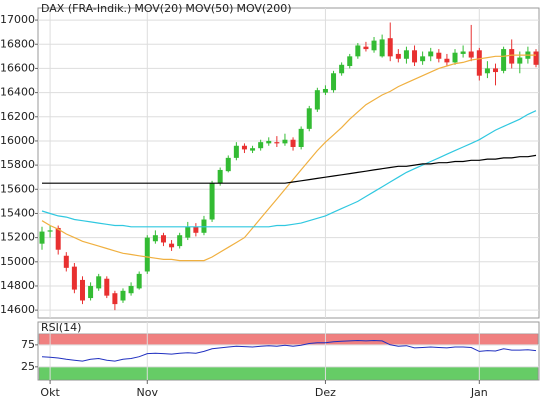  Describe the element at coordinates (17, 261) in the screenshot. I see `y-tick-label: 15000` at that location.